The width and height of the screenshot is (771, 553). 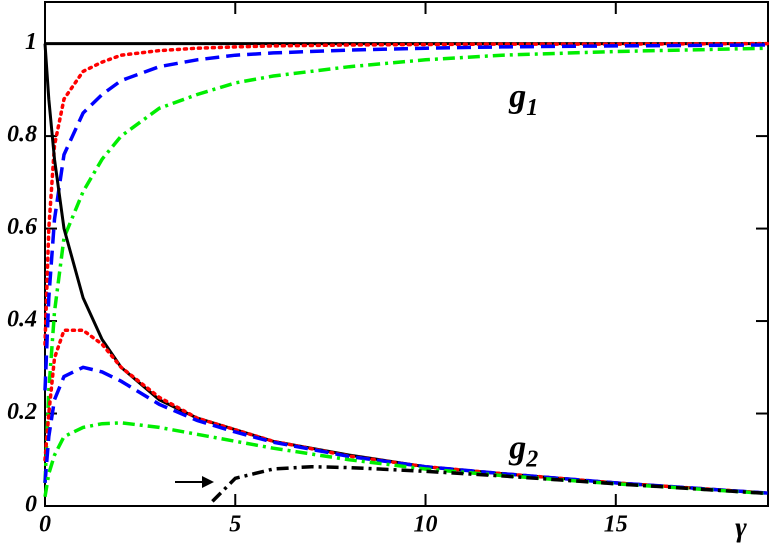 What do you see at coordinates (426, 525) in the screenshot?
I see `x-tick-label: 10` at bounding box center [426, 525].